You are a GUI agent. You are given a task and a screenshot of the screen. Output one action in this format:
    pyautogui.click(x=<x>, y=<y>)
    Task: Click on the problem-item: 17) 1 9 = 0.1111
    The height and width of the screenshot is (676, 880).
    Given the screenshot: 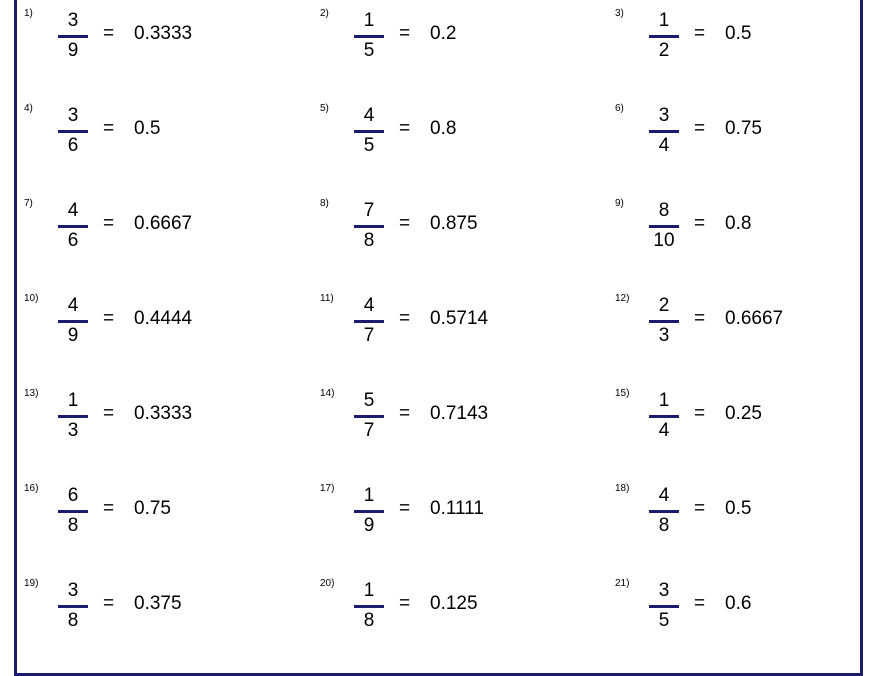 What is the action you would take?
    pyautogui.click(x=450, y=513)
    